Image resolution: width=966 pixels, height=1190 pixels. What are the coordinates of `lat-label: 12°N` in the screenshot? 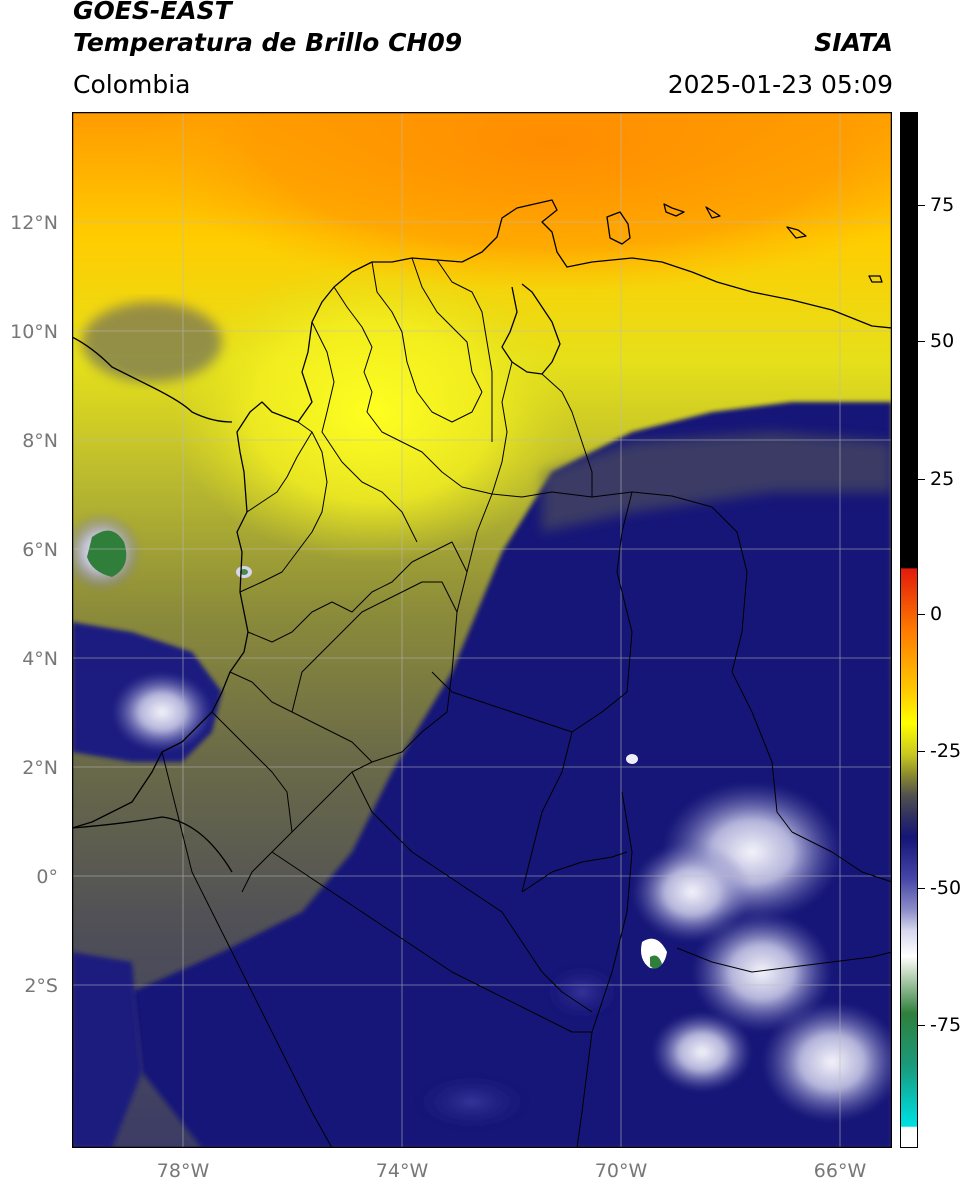 It's located at (34, 223).